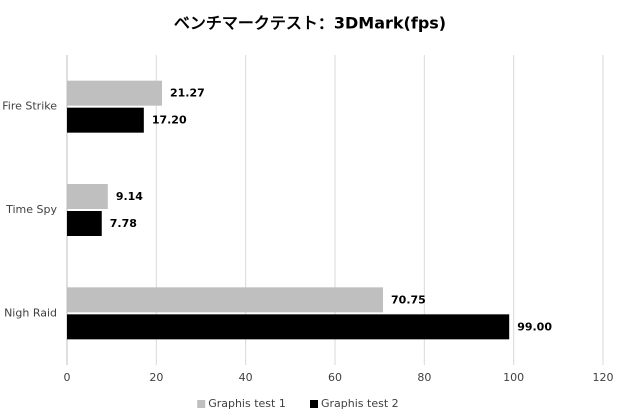  I want to click on value-label: 21.27, so click(187, 93).